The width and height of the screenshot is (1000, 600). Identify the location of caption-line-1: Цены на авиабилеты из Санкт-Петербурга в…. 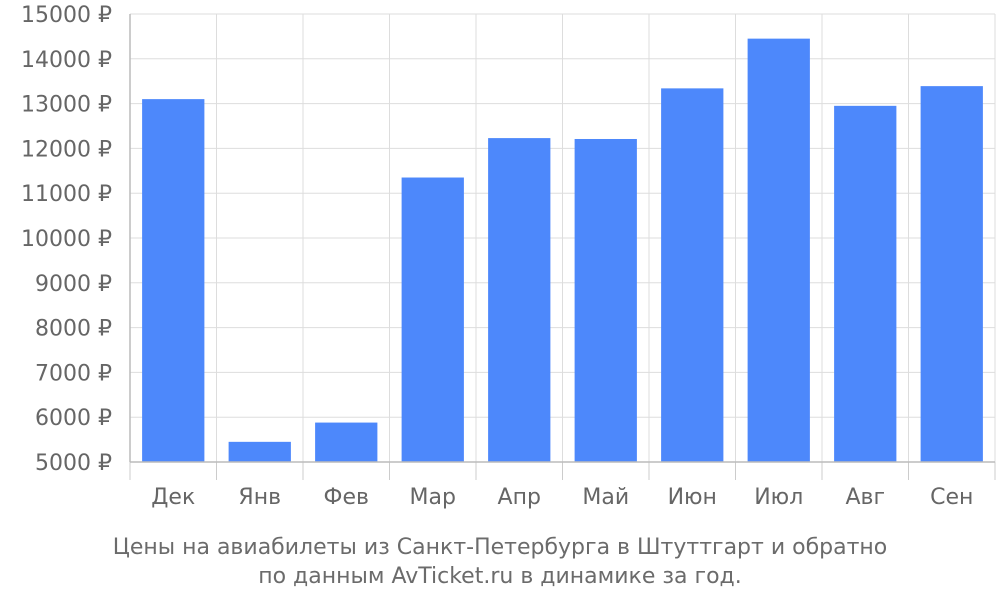
(500, 547).